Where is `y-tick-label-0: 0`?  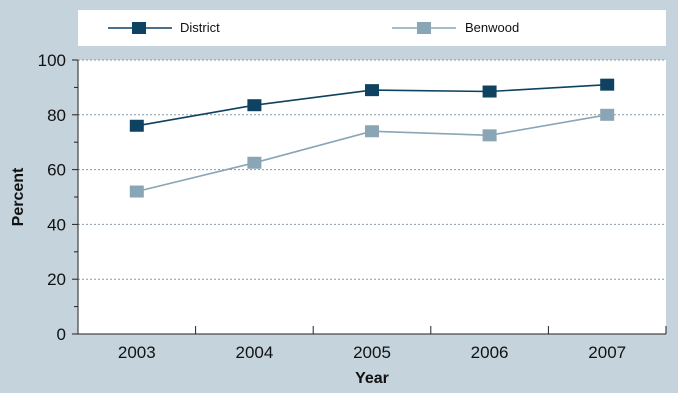
y-tick-label-0: 0 is located at coordinates (61, 334).